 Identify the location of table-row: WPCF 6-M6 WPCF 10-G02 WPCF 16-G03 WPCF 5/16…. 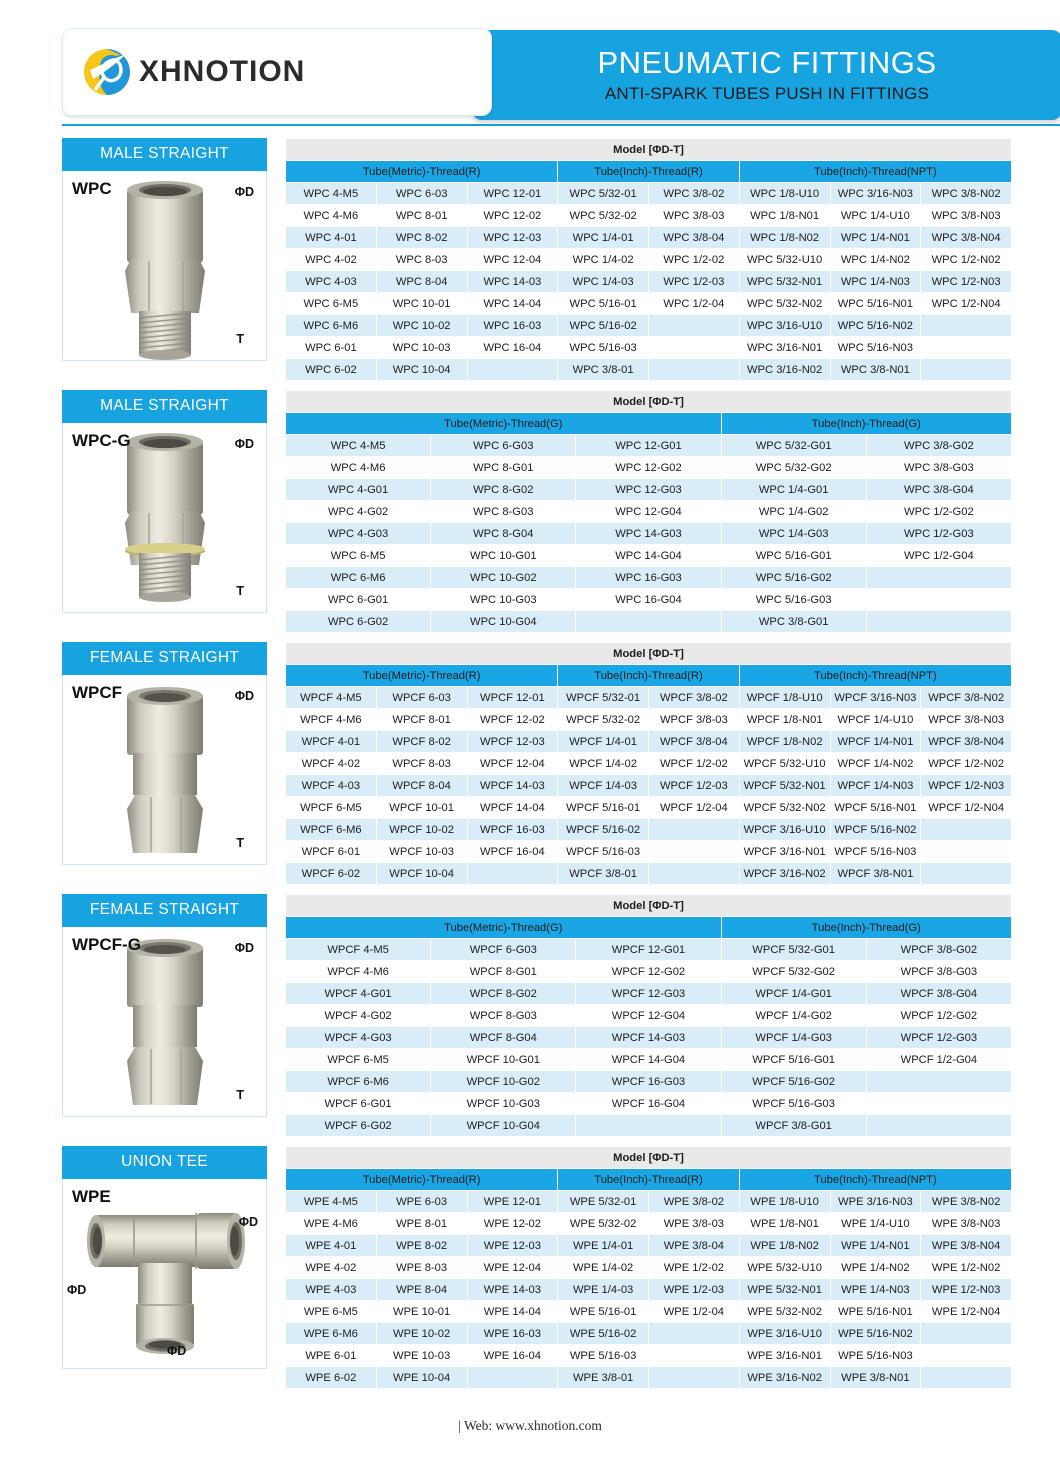
(648, 1081).